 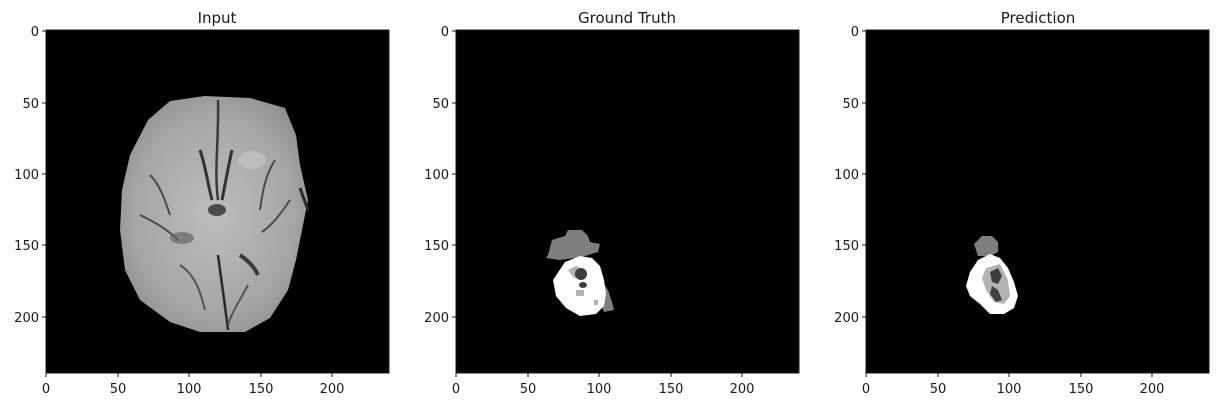 What do you see at coordinates (217, 18) in the screenshot?
I see `panel-title: Input` at bounding box center [217, 18].